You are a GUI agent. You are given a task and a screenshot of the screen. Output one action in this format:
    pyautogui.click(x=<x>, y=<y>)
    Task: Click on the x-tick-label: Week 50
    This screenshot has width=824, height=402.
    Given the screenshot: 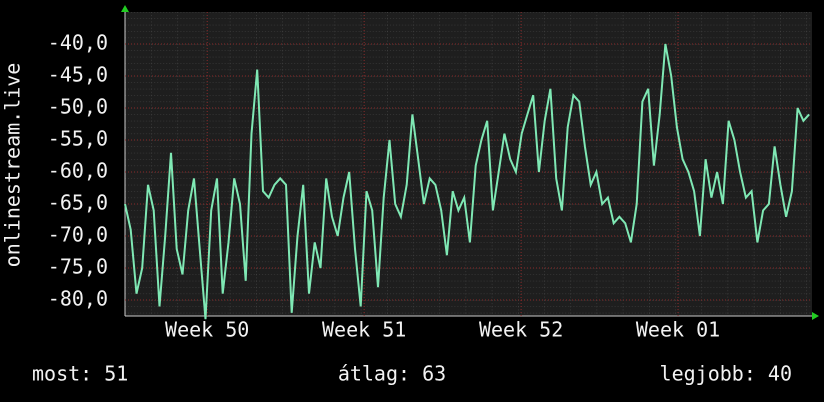 What is the action you would take?
    pyautogui.click(x=207, y=330)
    